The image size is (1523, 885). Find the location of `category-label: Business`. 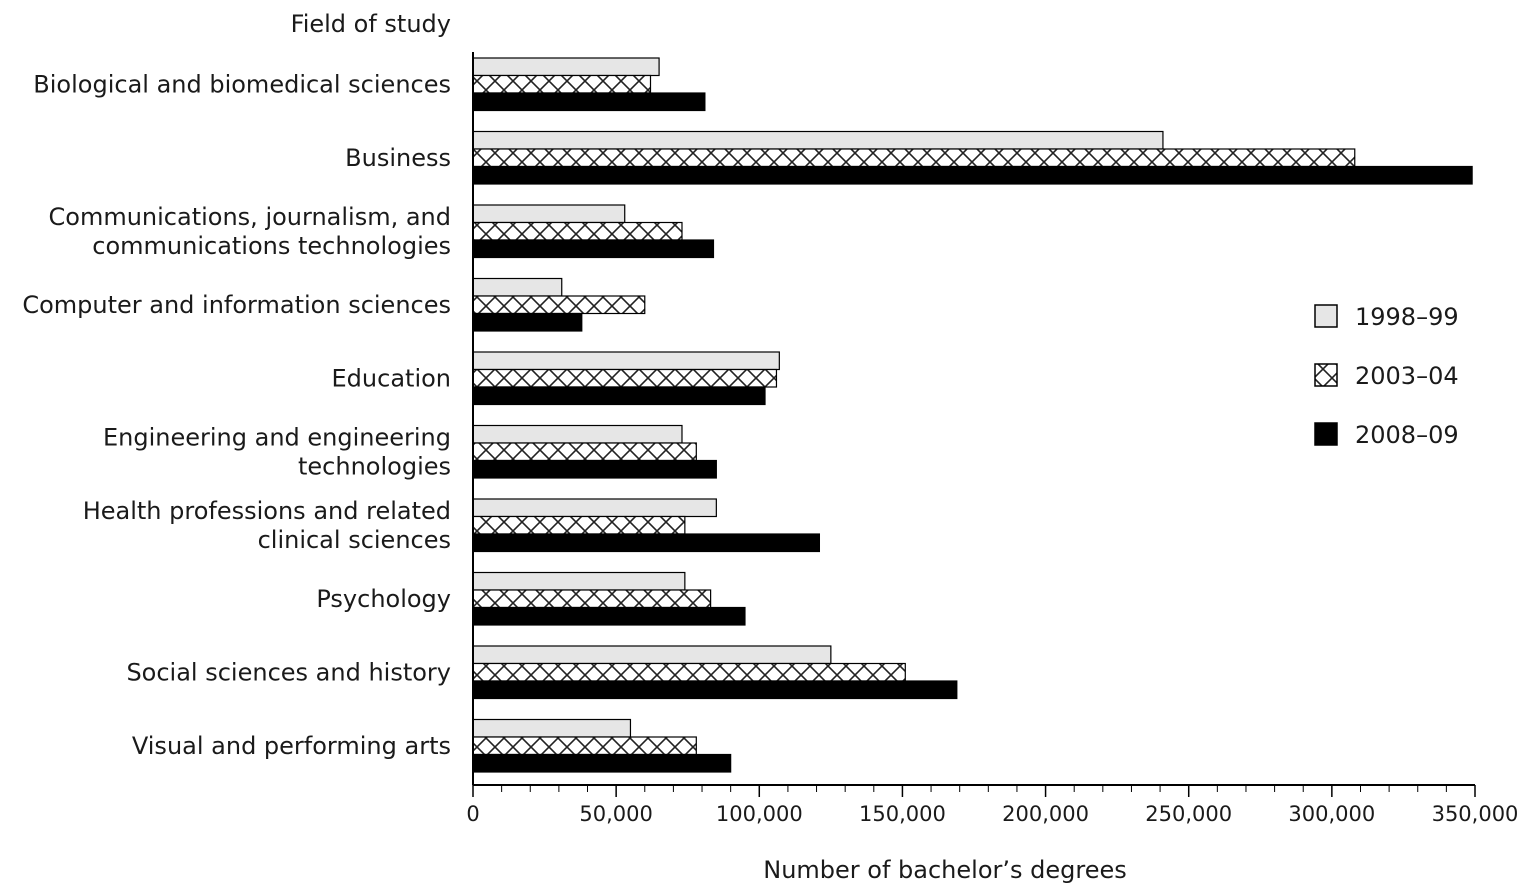

category-label: Business is located at coordinates (398, 158).